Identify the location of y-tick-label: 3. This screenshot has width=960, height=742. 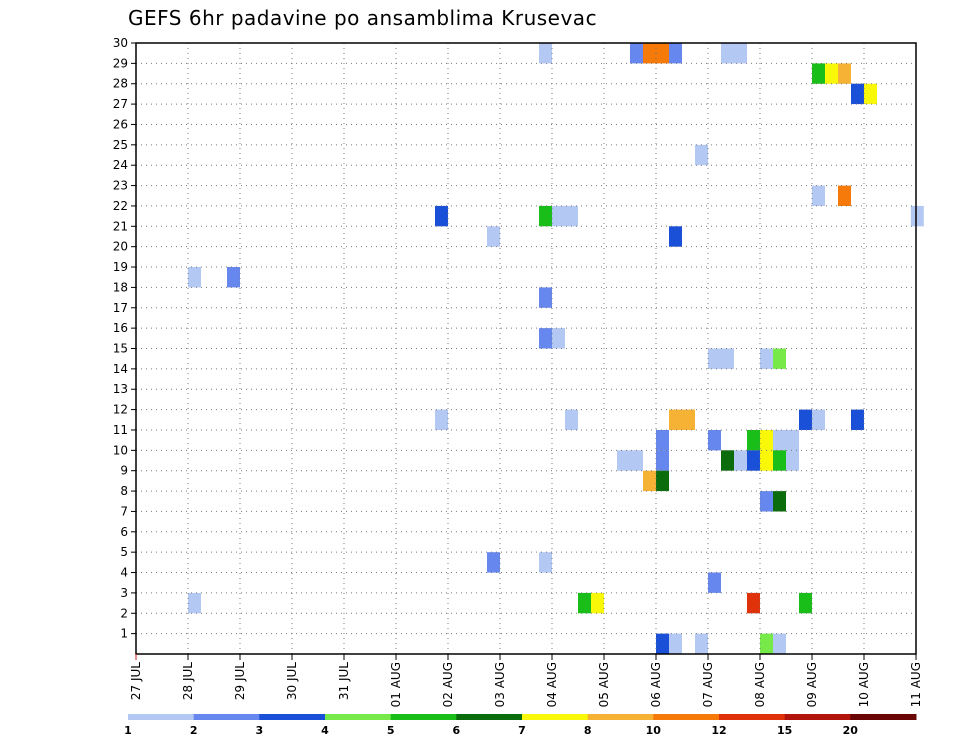
(124, 593).